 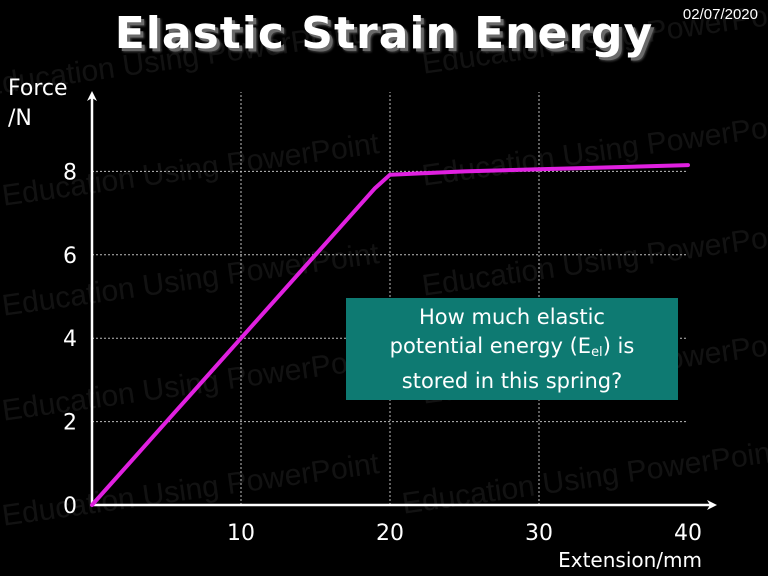 I want to click on y-tick-label: 8, so click(x=70, y=172).